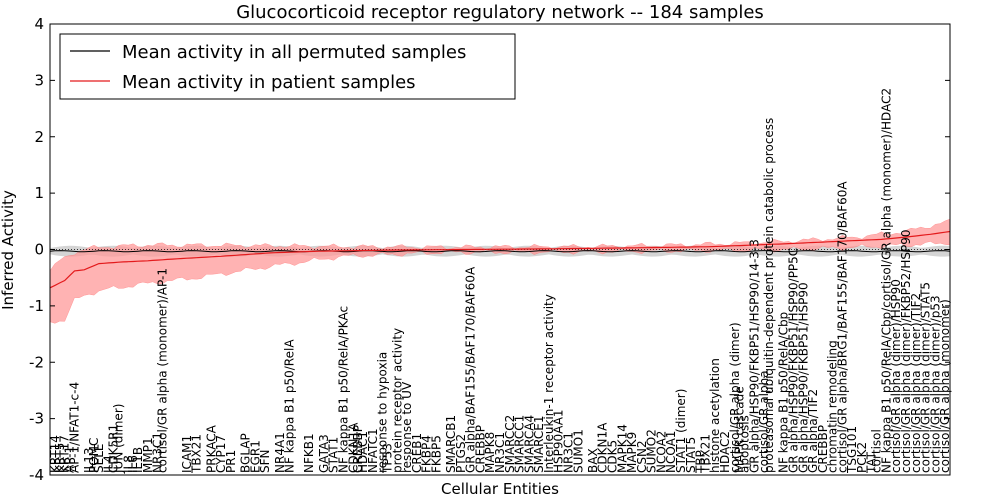  I want to click on x-tick-label: Interleukin-1 receptor activity, so click(549, 383).